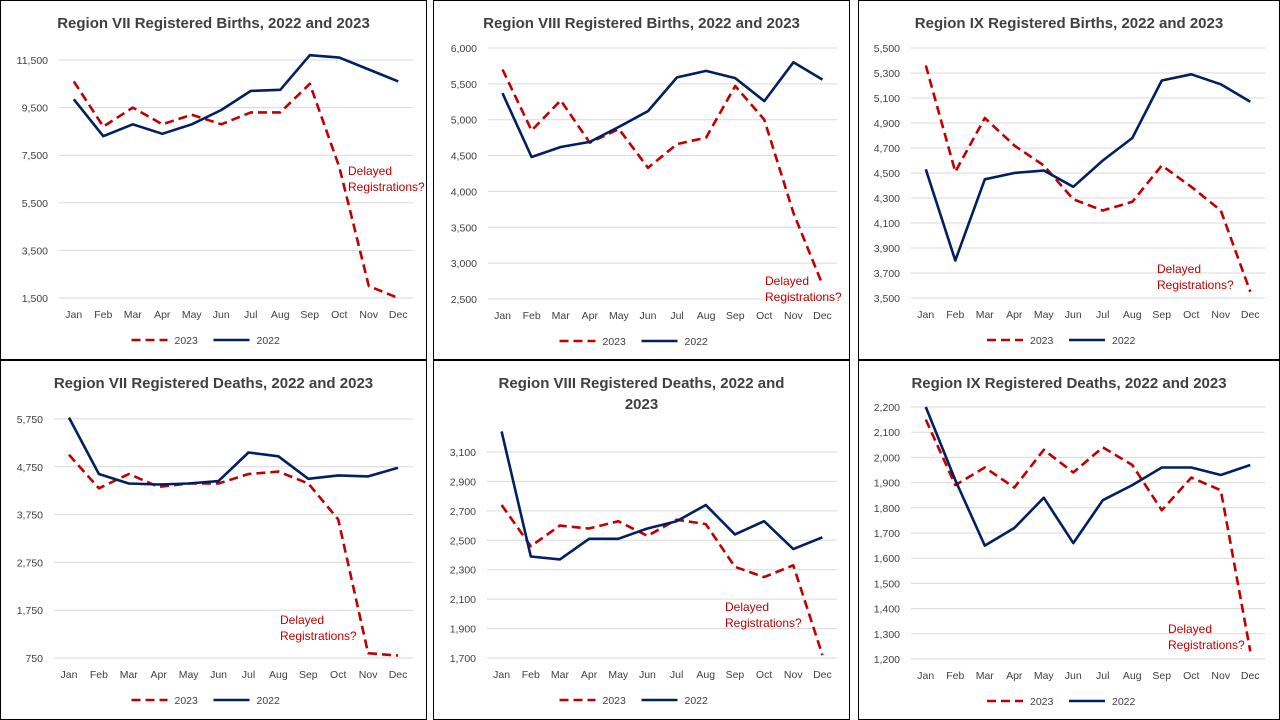 The height and width of the screenshot is (720, 1280). Describe the element at coordinates (464, 192) in the screenshot. I see `y-tick-label: 4,000` at that location.